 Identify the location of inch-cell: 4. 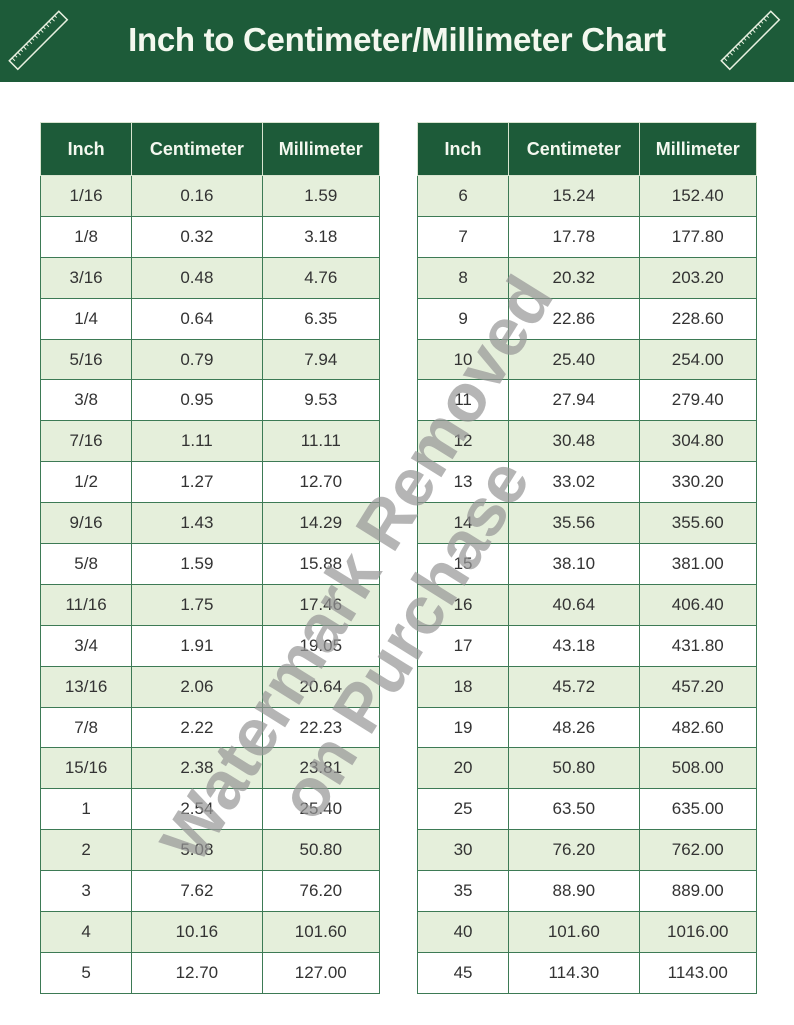
(86, 932).